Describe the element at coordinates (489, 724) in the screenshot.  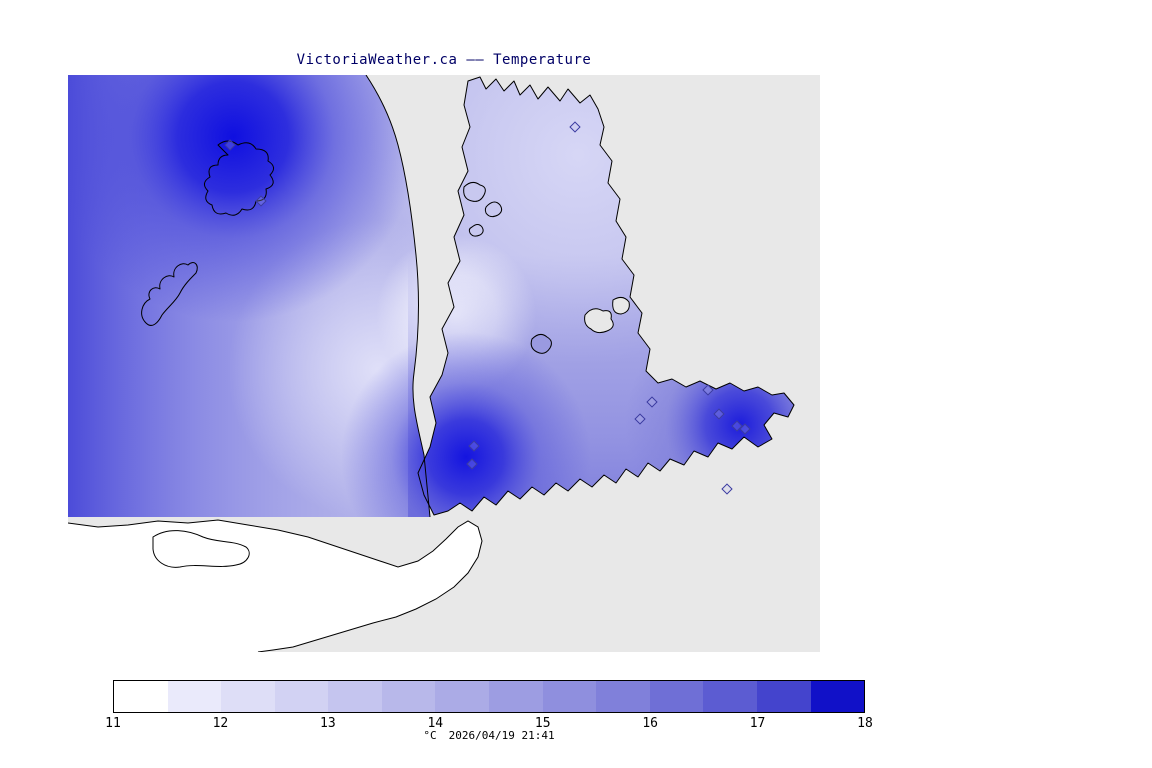
I see `colorbar-ticks: 11 12 13 14 15 16 17 18` at that location.